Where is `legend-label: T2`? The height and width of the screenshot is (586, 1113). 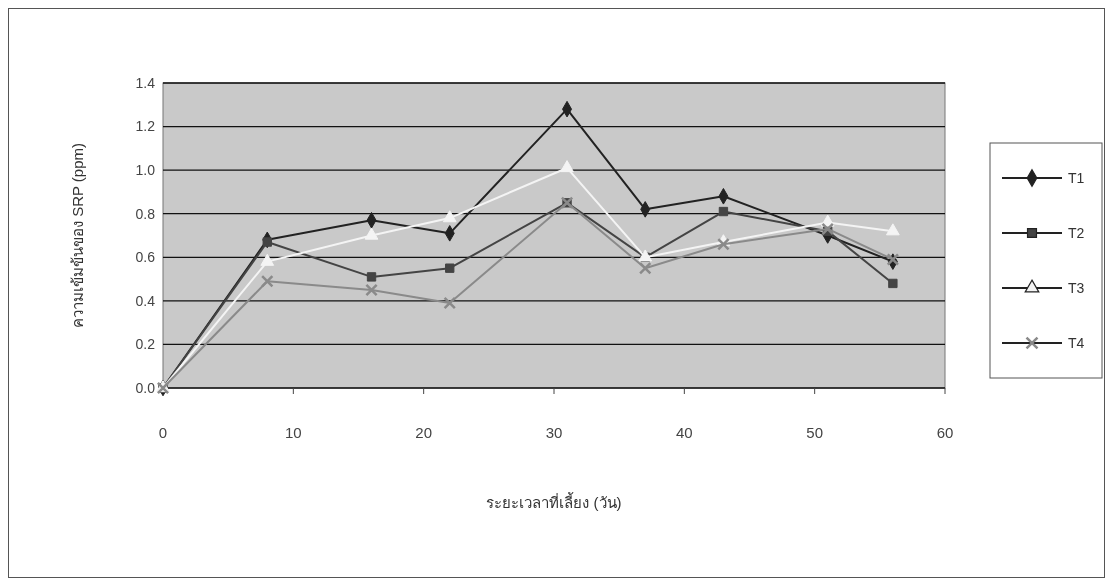
legend-label: T2 is located at coordinates (1076, 232).